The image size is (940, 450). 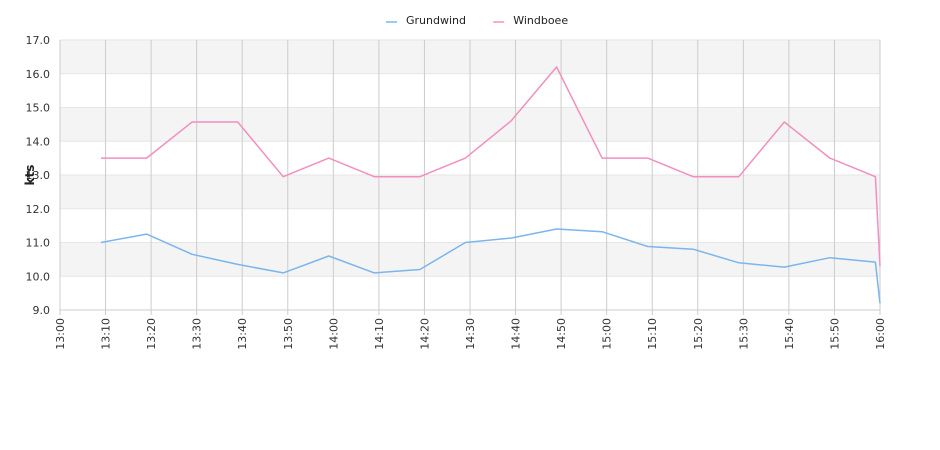 I want to click on x-tick-label: 14:40, so click(x=516, y=334).